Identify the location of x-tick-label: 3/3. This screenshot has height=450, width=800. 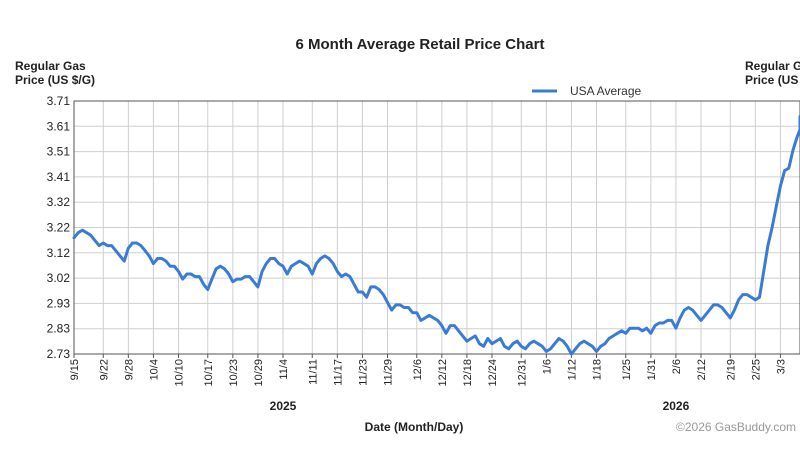
(781, 366).